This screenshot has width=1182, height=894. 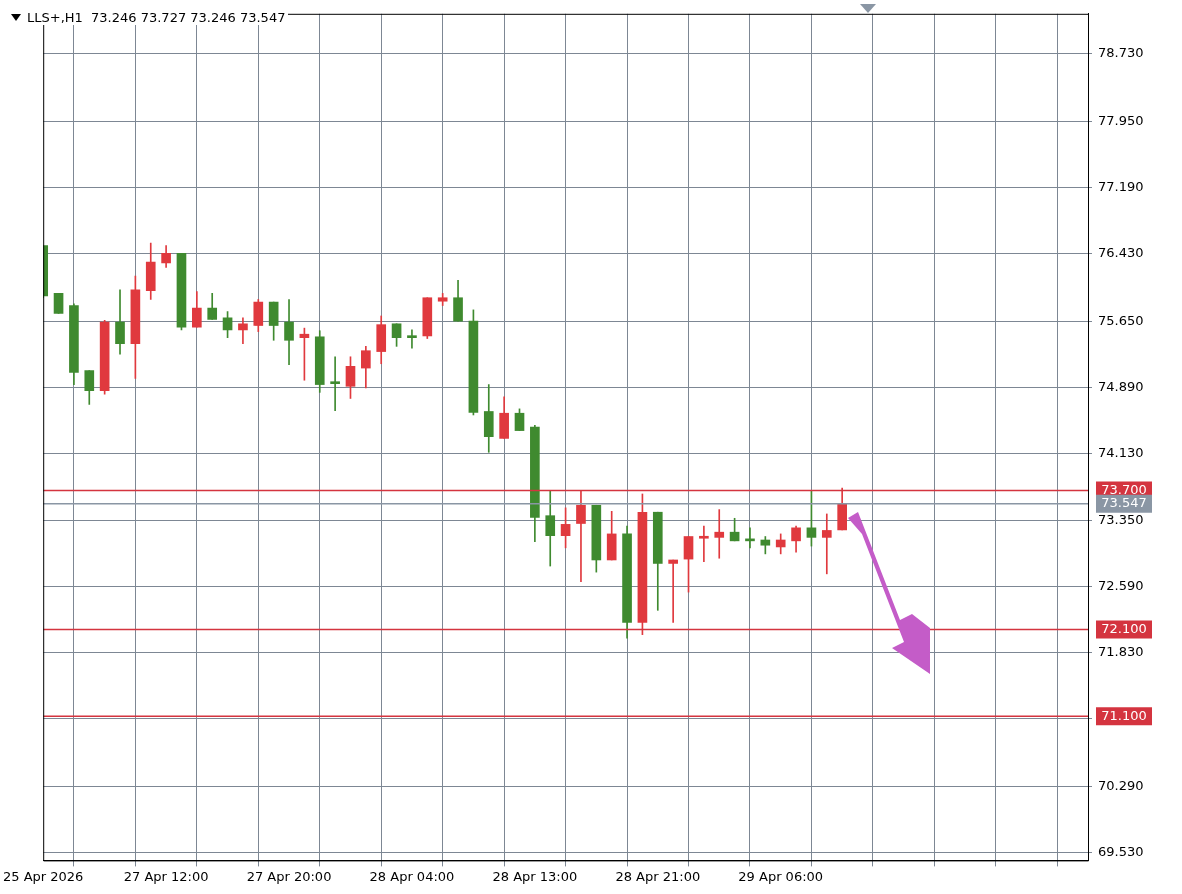 I want to click on x-tick-label: 27 Apr 20:00, so click(x=289, y=876).